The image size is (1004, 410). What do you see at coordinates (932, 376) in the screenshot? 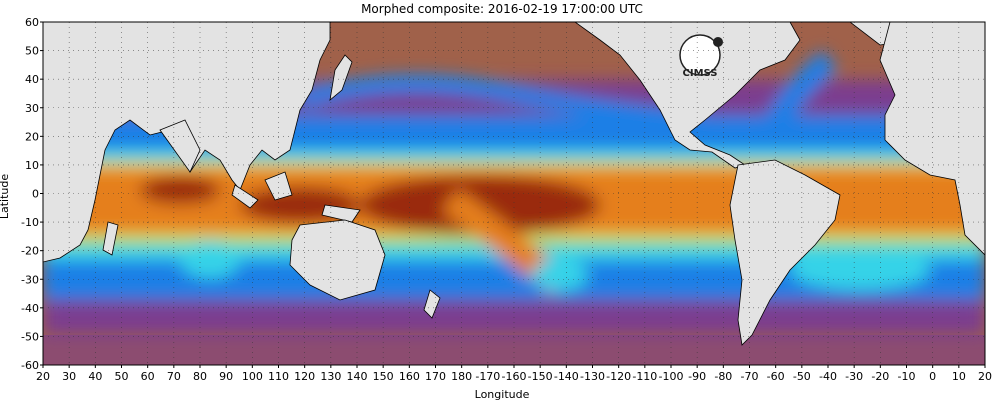
I see `lon-tick-label: 0` at bounding box center [932, 376].